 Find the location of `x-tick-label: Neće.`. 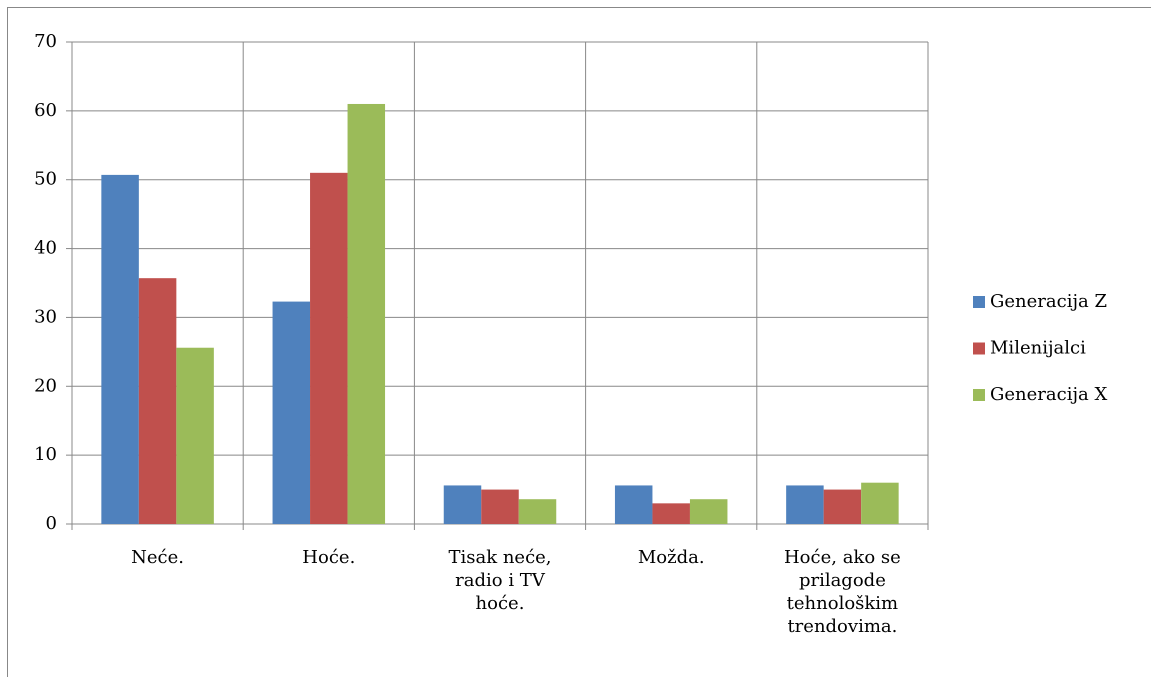

x-tick-label: Neće. is located at coordinates (157, 557).